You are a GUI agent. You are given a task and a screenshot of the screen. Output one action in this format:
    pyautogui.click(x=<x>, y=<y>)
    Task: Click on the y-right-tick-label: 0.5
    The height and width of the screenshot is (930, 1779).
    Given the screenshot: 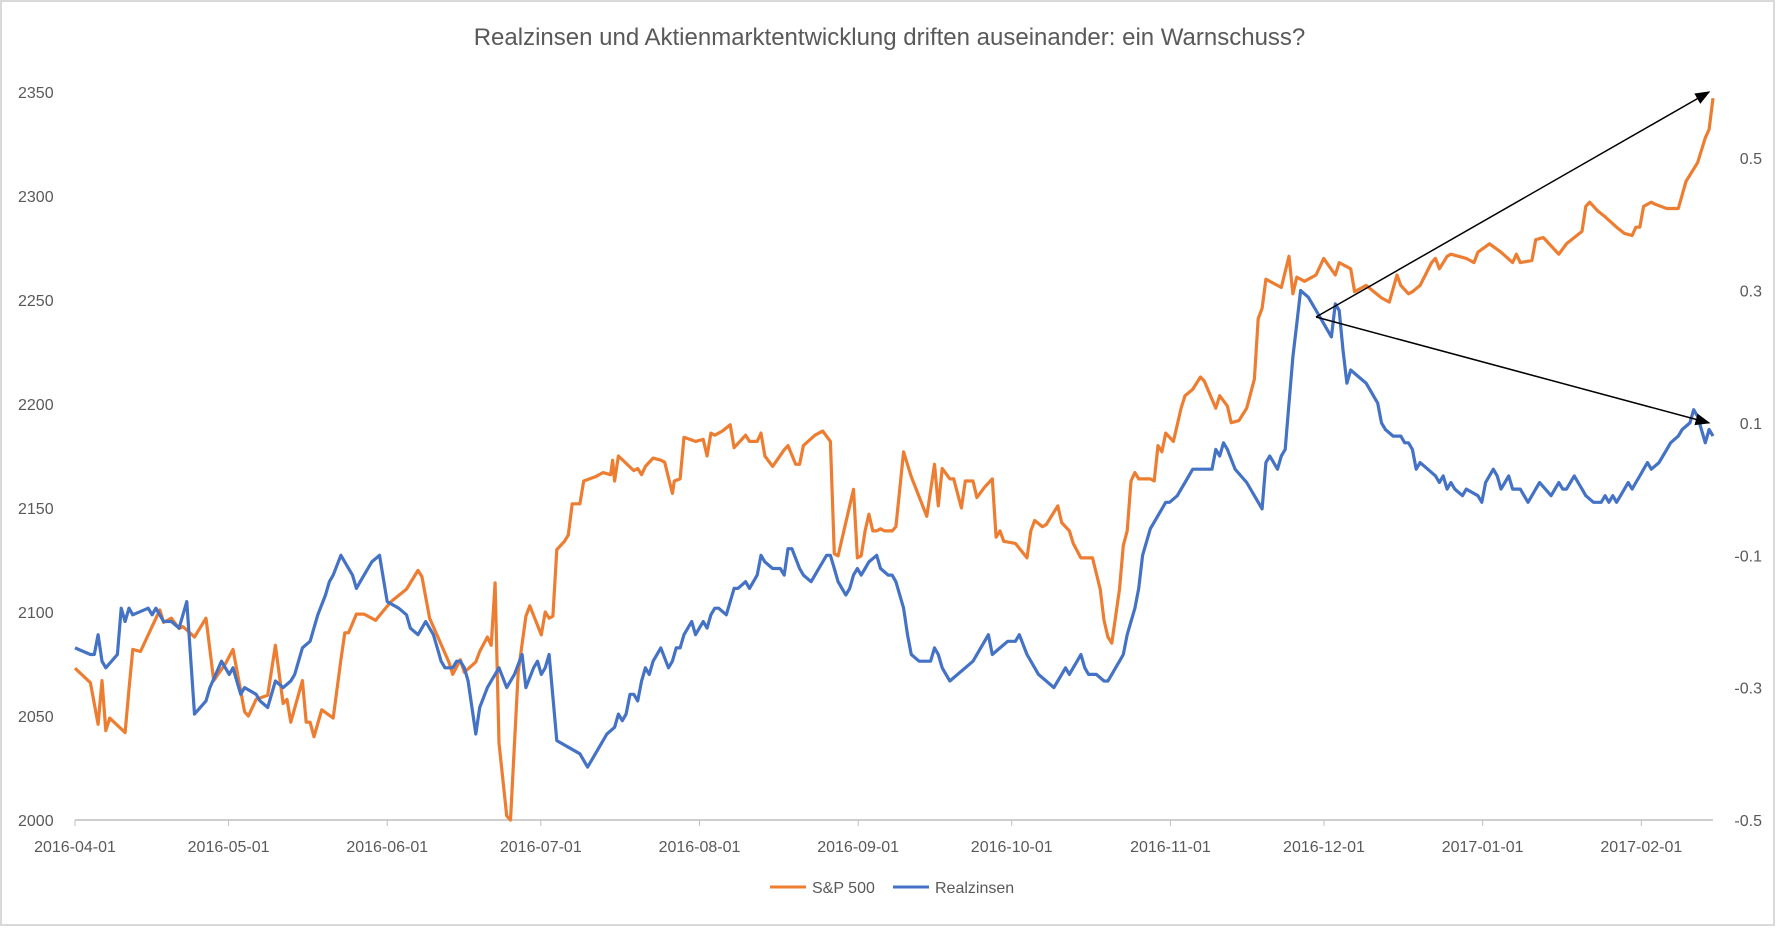 What is the action you would take?
    pyautogui.click(x=1751, y=159)
    